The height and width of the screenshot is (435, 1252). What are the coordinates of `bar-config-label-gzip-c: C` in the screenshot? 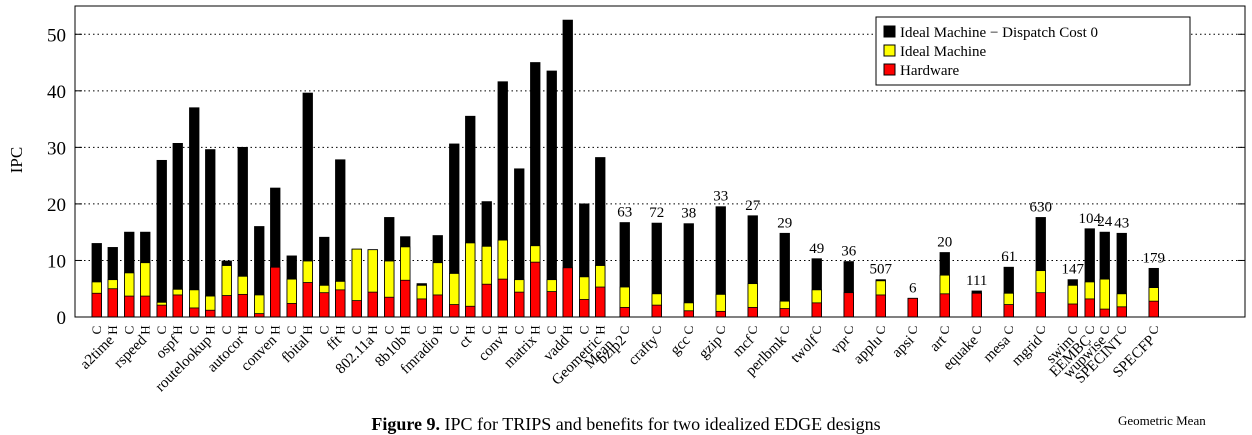 It's located at (720, 330).